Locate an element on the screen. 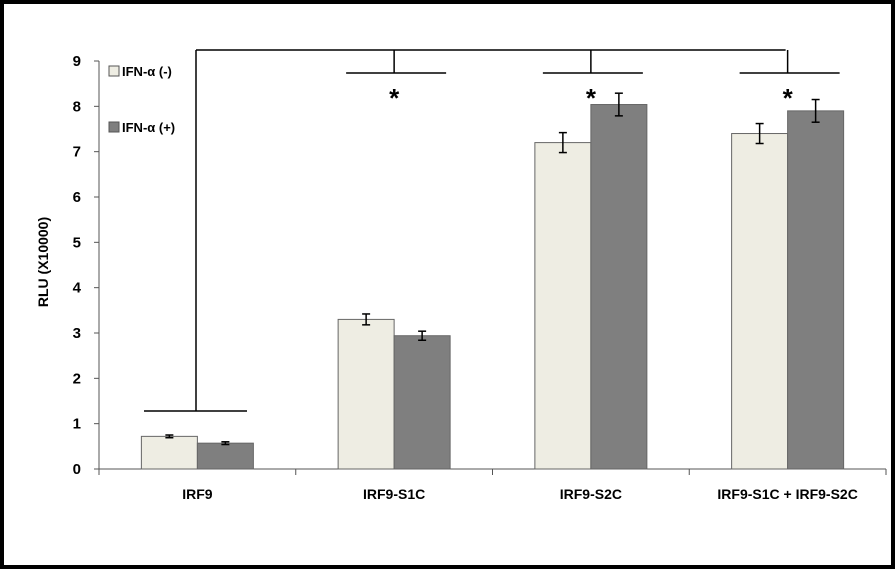 The image size is (895, 573). y-tick-label: 2 is located at coordinates (77, 378).